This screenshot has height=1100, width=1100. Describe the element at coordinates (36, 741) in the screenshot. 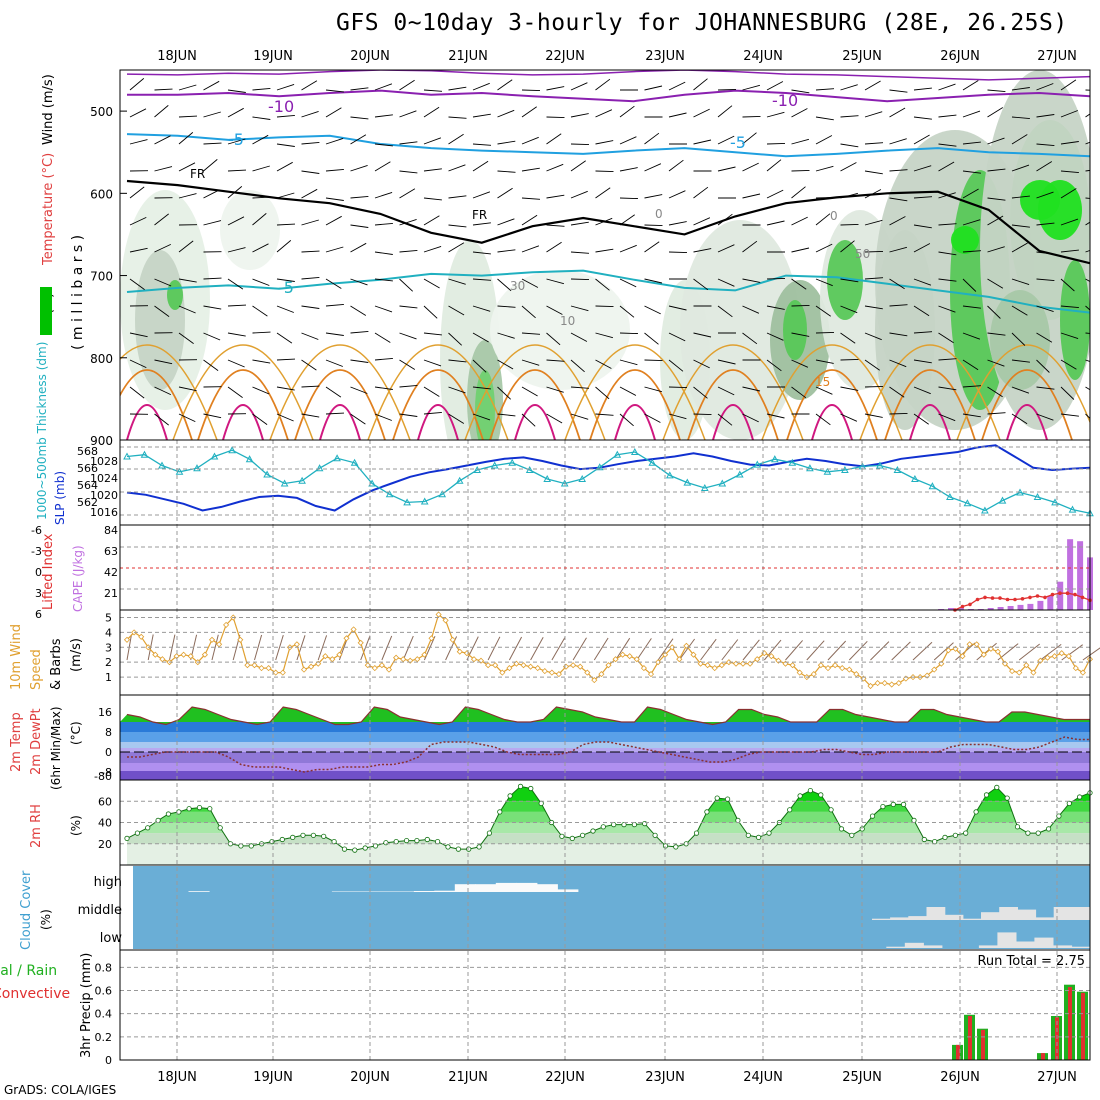

I see `ylabel-t2m: 2m DewPt` at that location.